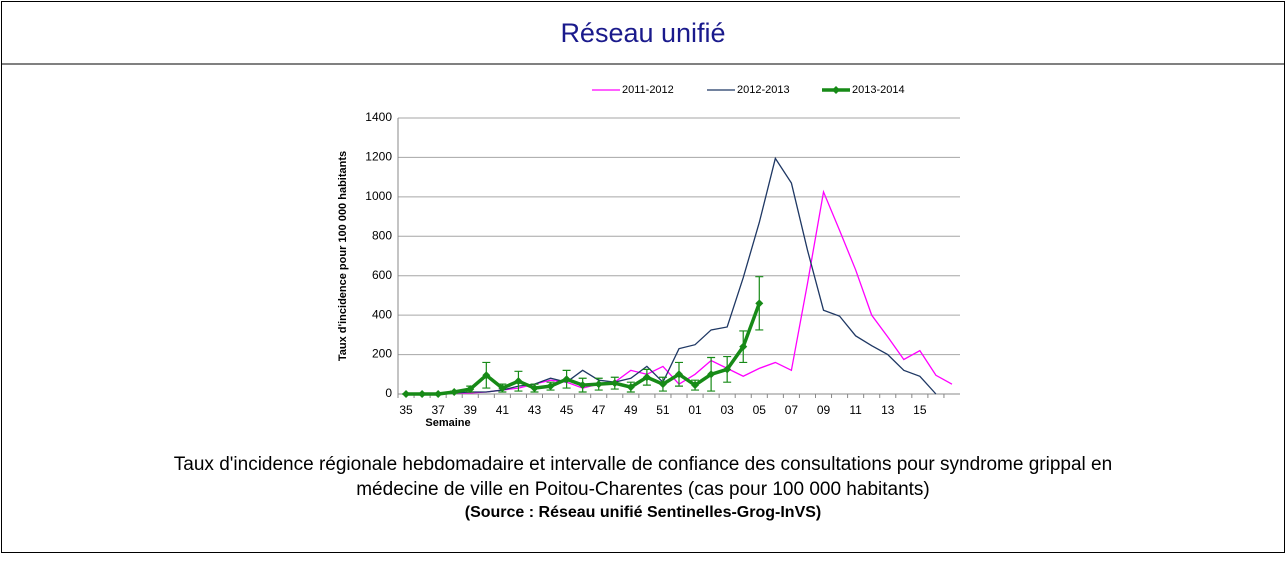 Image resolution: width=1287 pixels, height=561 pixels. I want to click on y-tick-label: 600, so click(382, 275).